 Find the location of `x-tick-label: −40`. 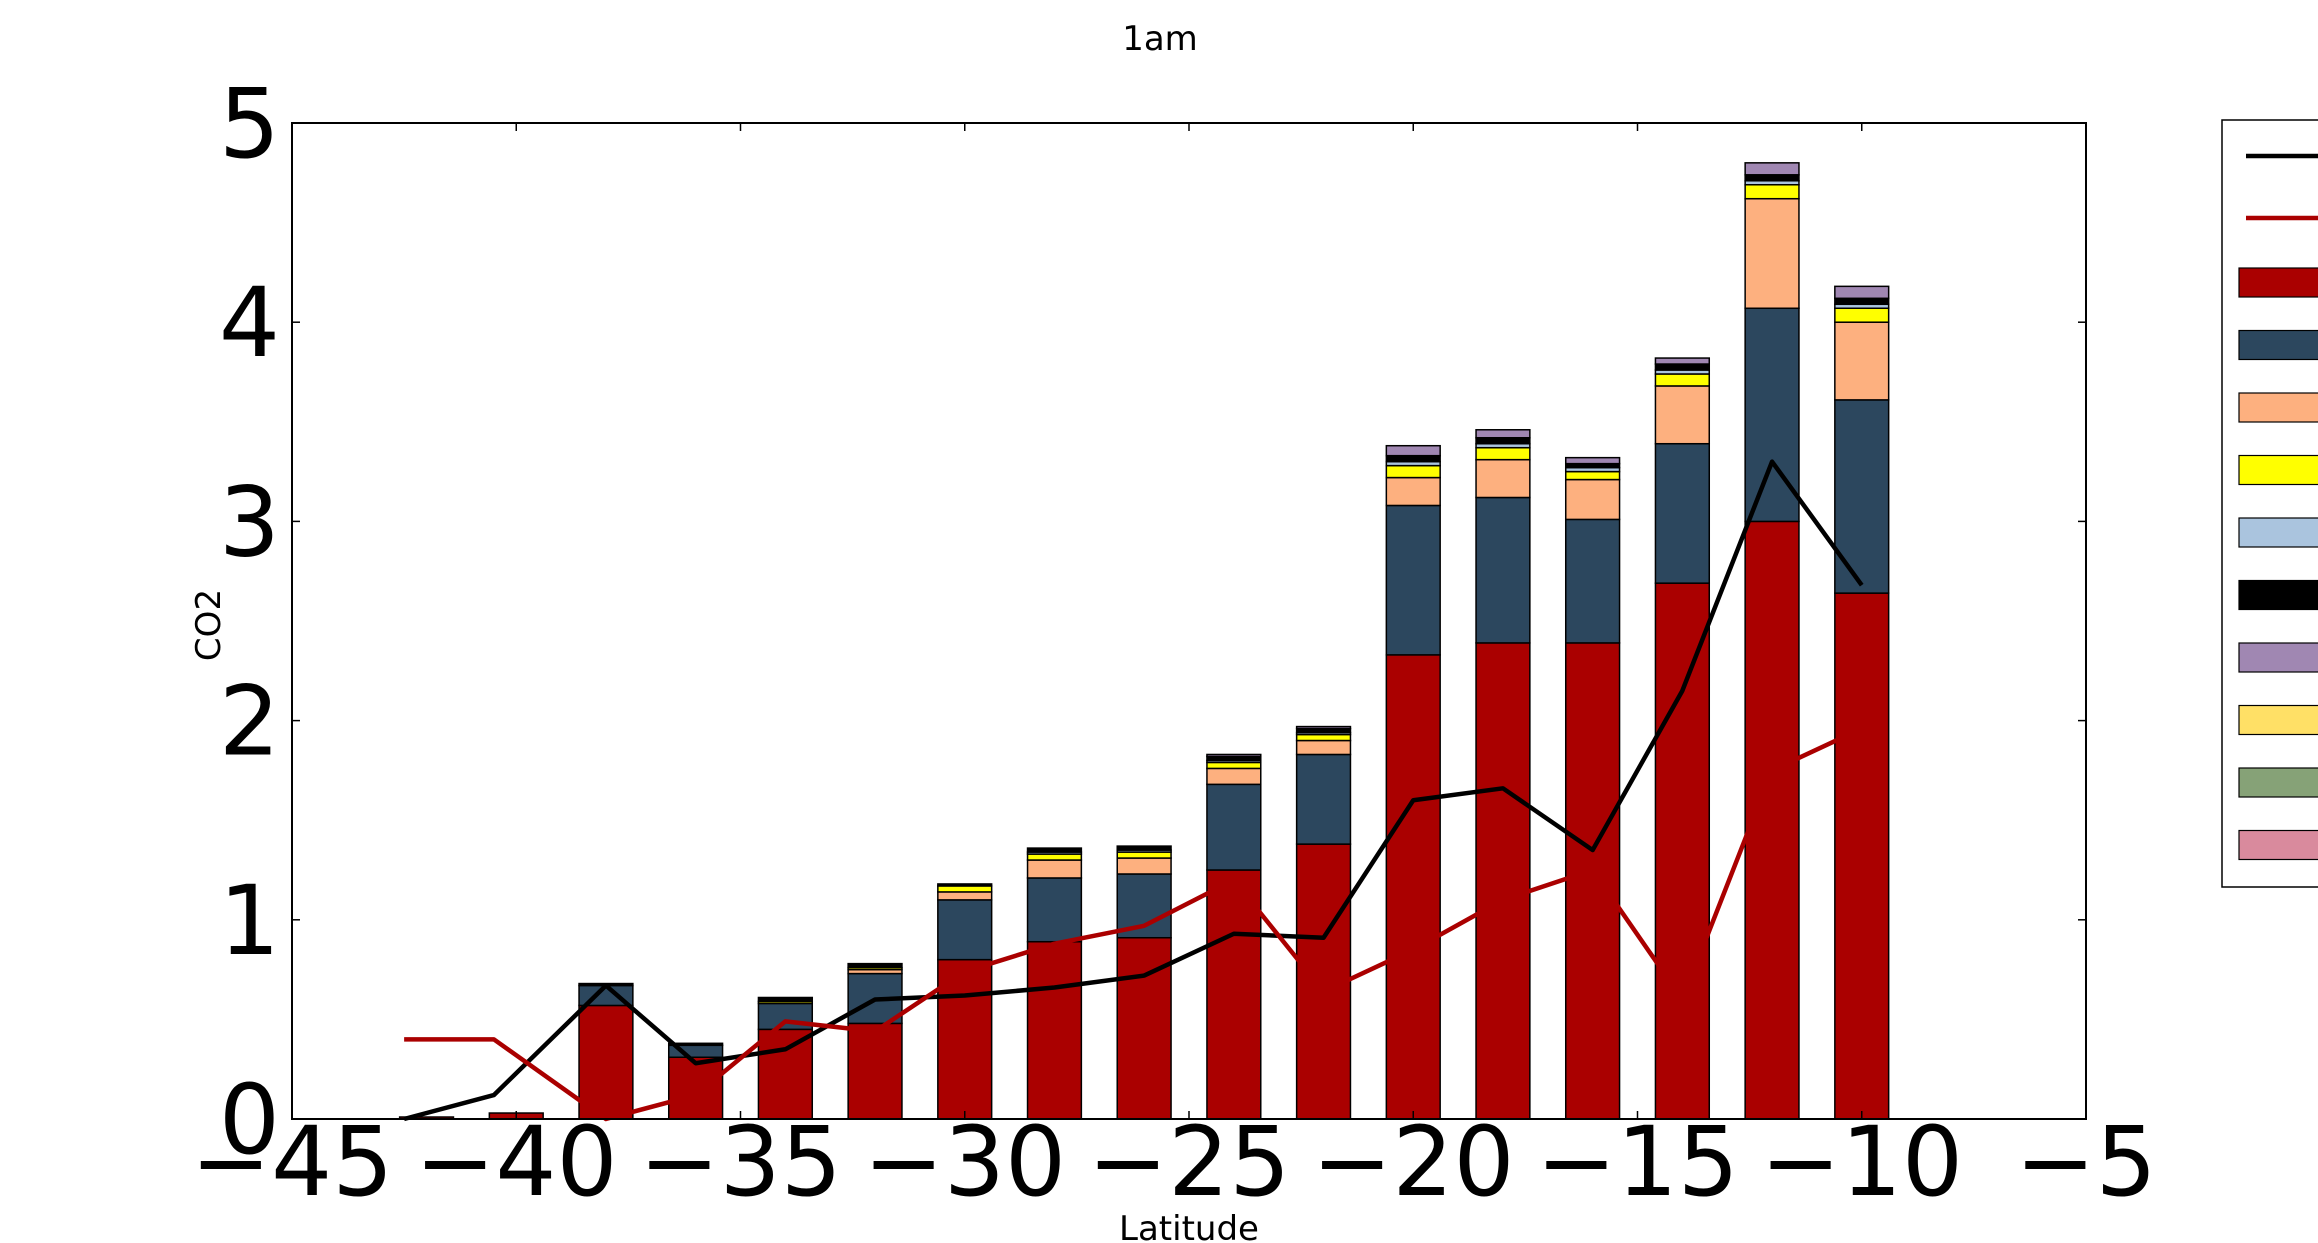

x-tick-label: −40 is located at coordinates (516, 1162).